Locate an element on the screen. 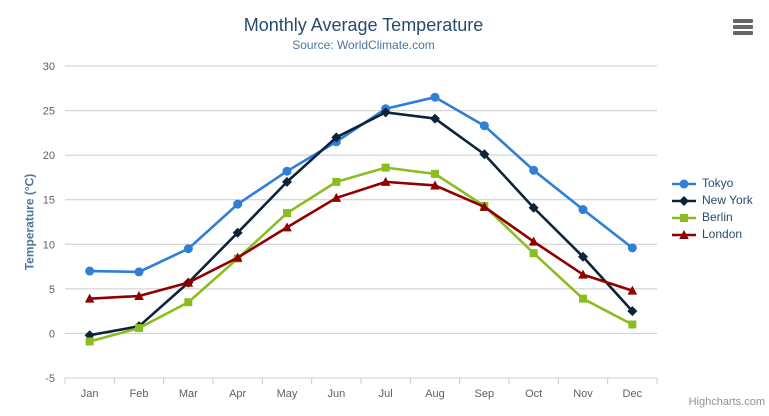 This screenshot has width=769, height=416. x-axis-tick-label: Jul is located at coordinates (386, 394).